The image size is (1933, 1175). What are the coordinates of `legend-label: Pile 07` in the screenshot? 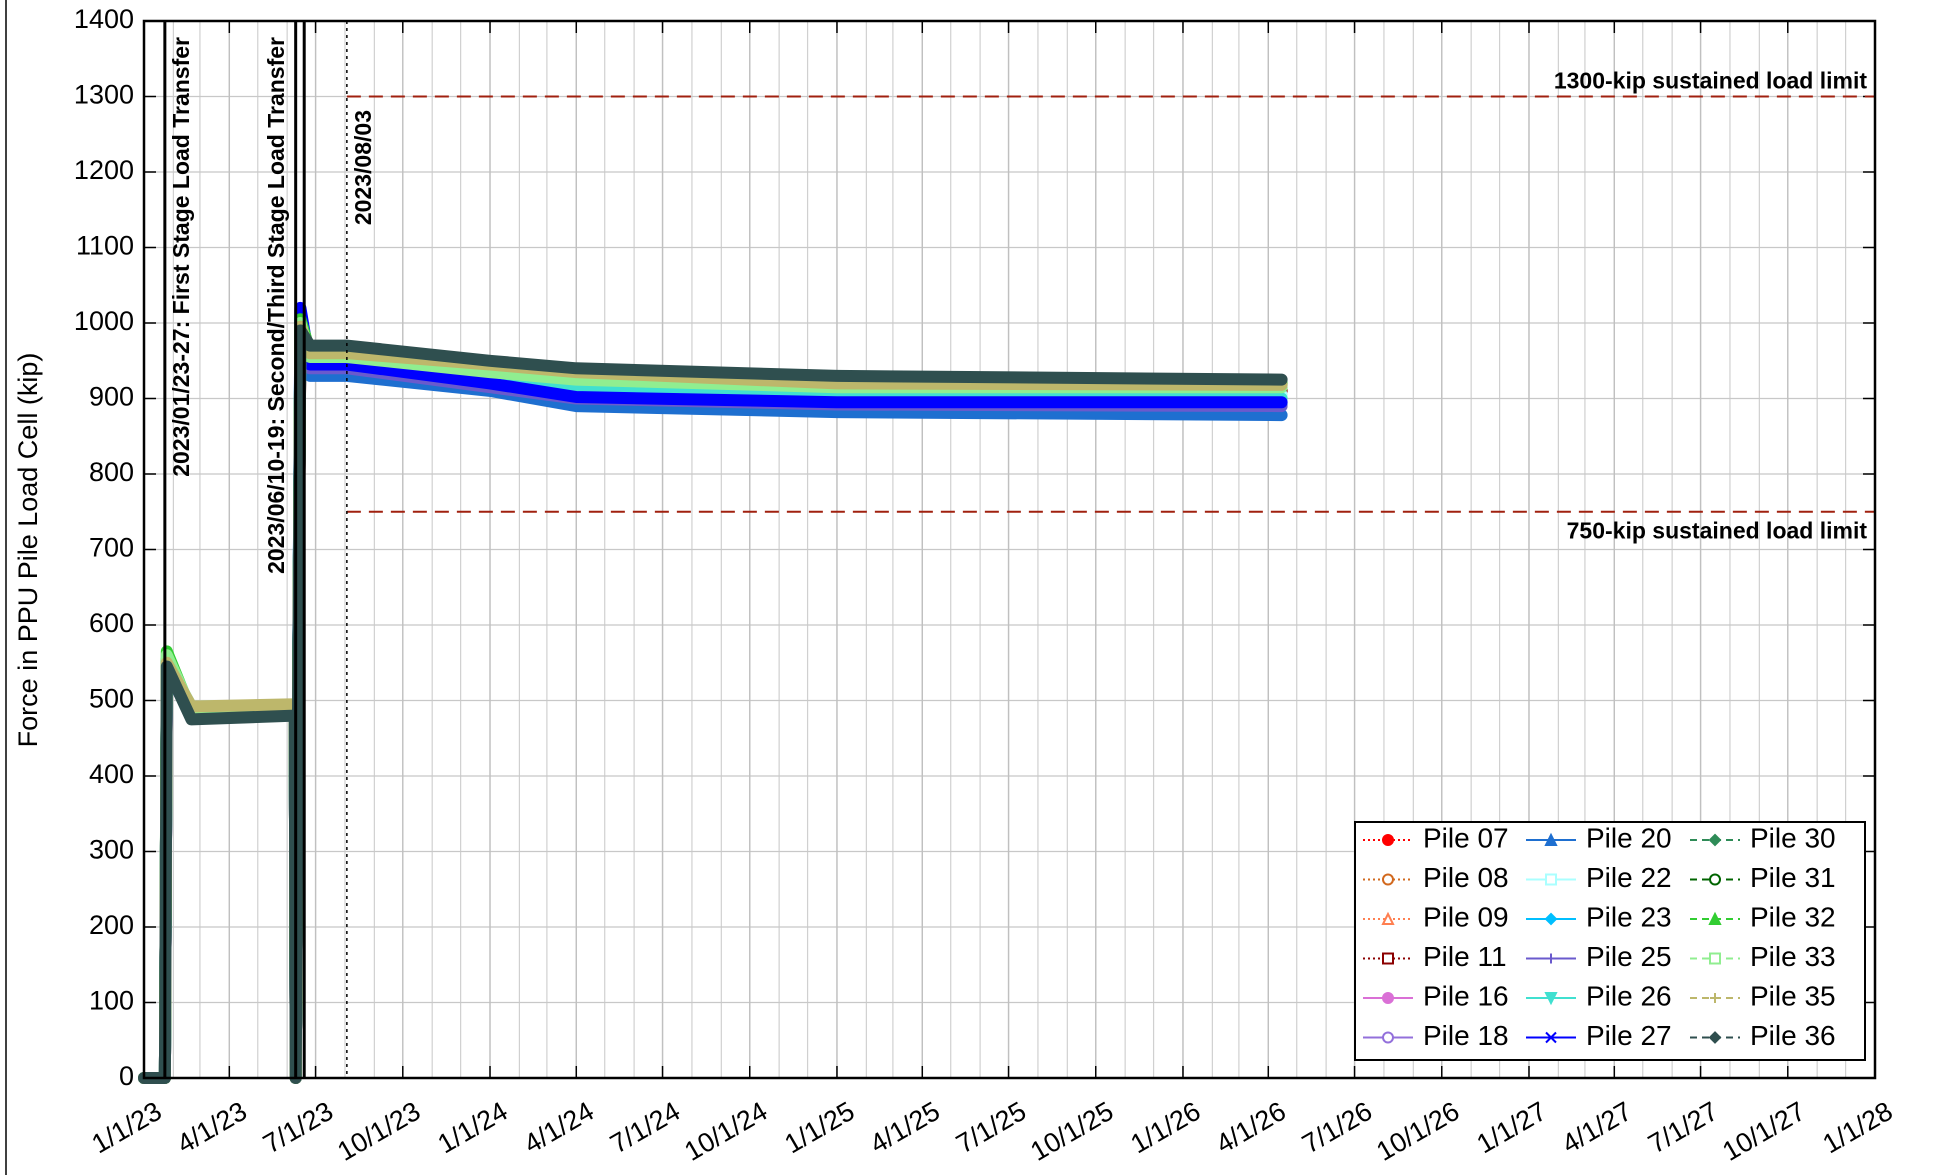 It's located at (1466, 837).